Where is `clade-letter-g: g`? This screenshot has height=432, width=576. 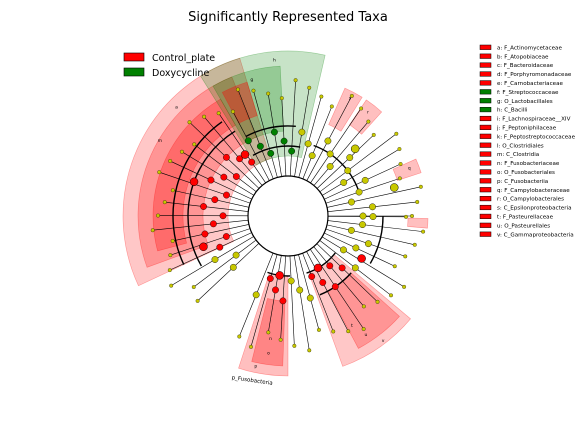
clade-letter-g: g is located at coordinates (251, 80).